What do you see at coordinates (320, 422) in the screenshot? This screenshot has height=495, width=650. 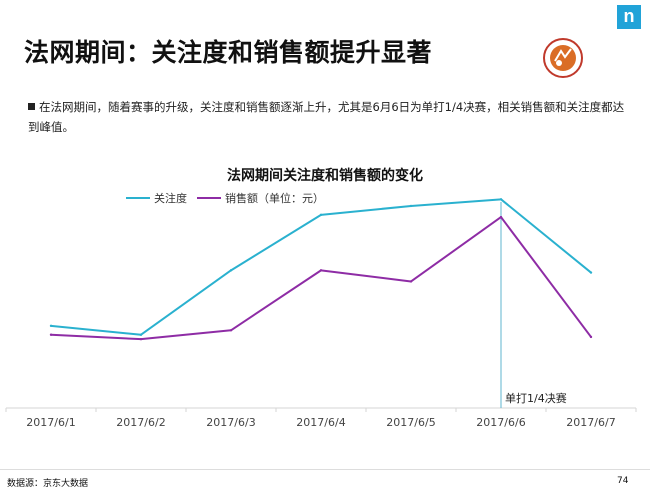 I see `x-tick-label-3: 2017/6/4` at bounding box center [320, 422].